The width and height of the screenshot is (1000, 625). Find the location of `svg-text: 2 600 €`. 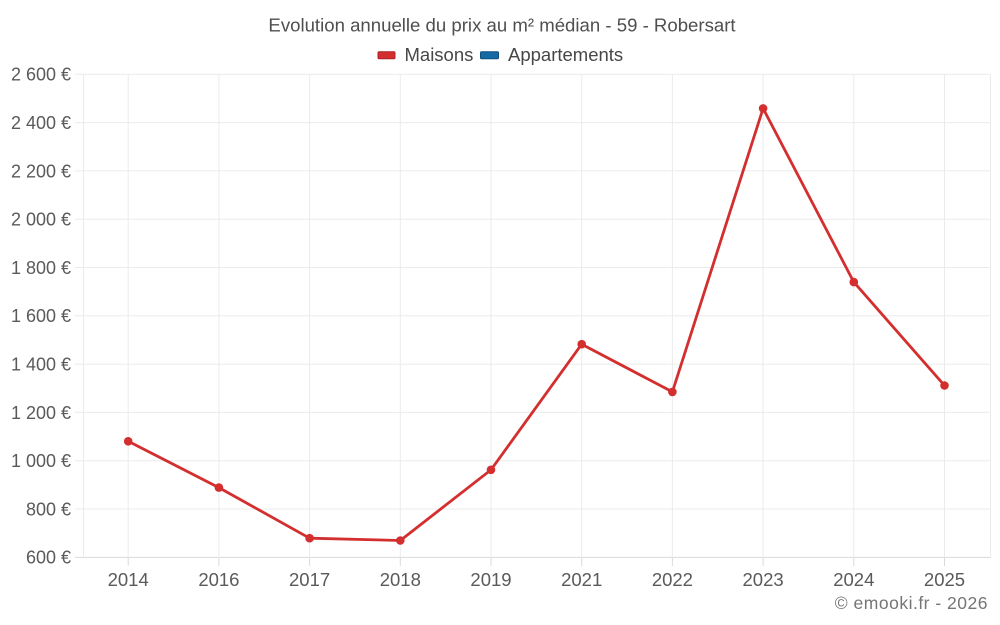

svg-text: 2 600 € is located at coordinates (41, 75).